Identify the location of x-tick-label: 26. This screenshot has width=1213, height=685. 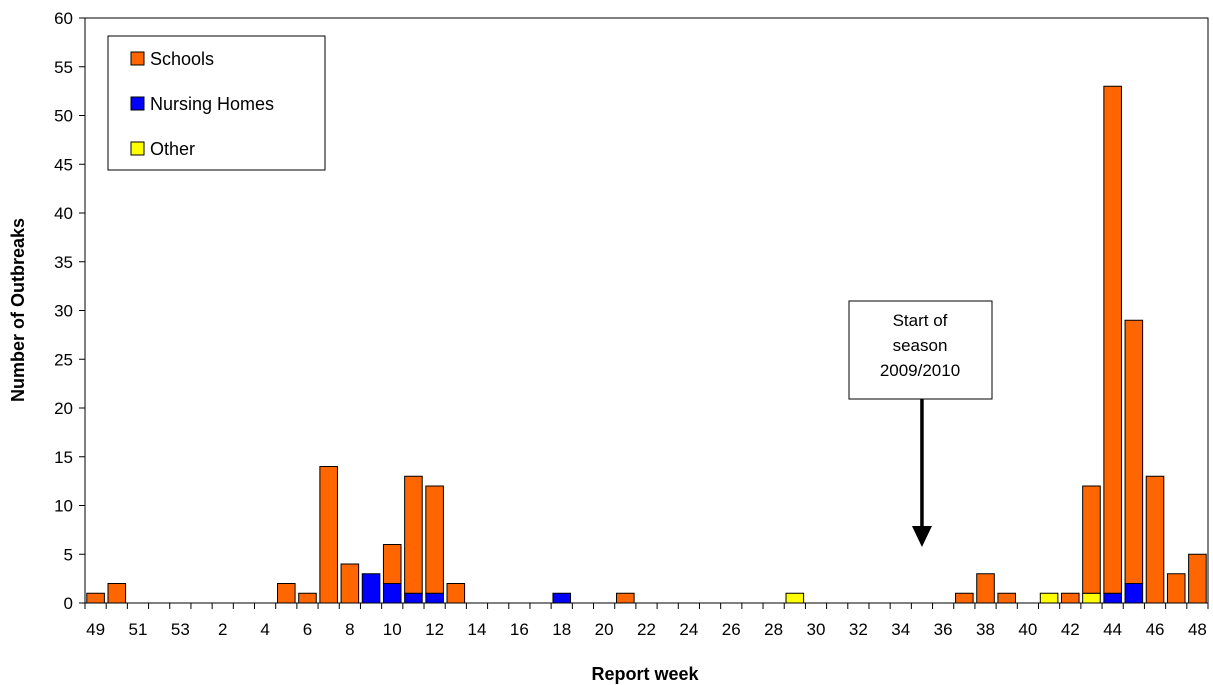
(731, 629).